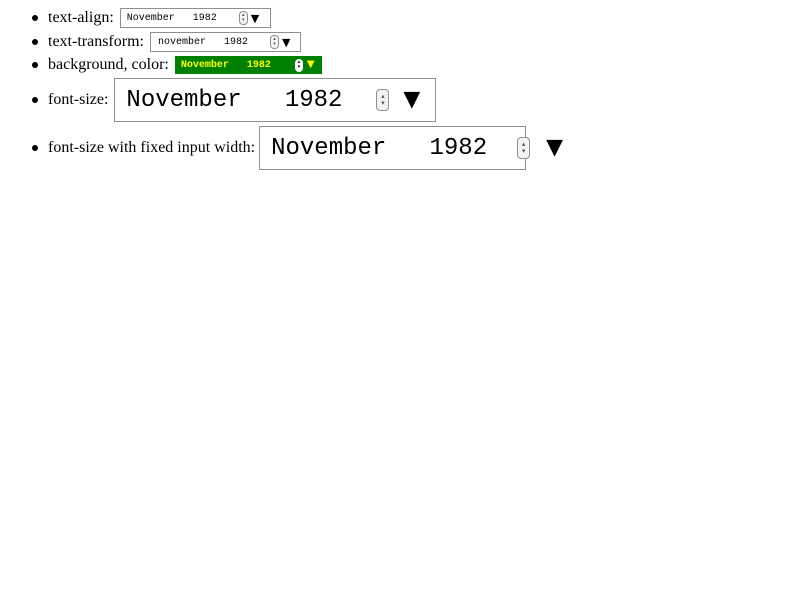  Describe the element at coordinates (78, 99) in the screenshot. I see `row-label: font-size:` at that location.